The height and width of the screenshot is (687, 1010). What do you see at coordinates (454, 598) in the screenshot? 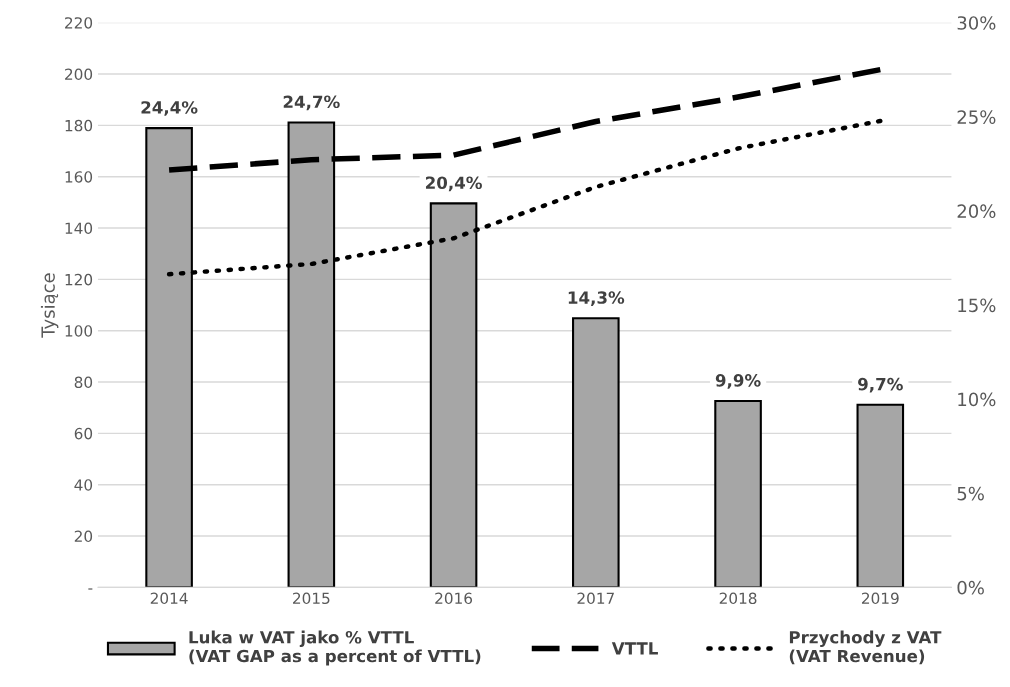
I see `x-tick-label: 2016` at bounding box center [454, 598].